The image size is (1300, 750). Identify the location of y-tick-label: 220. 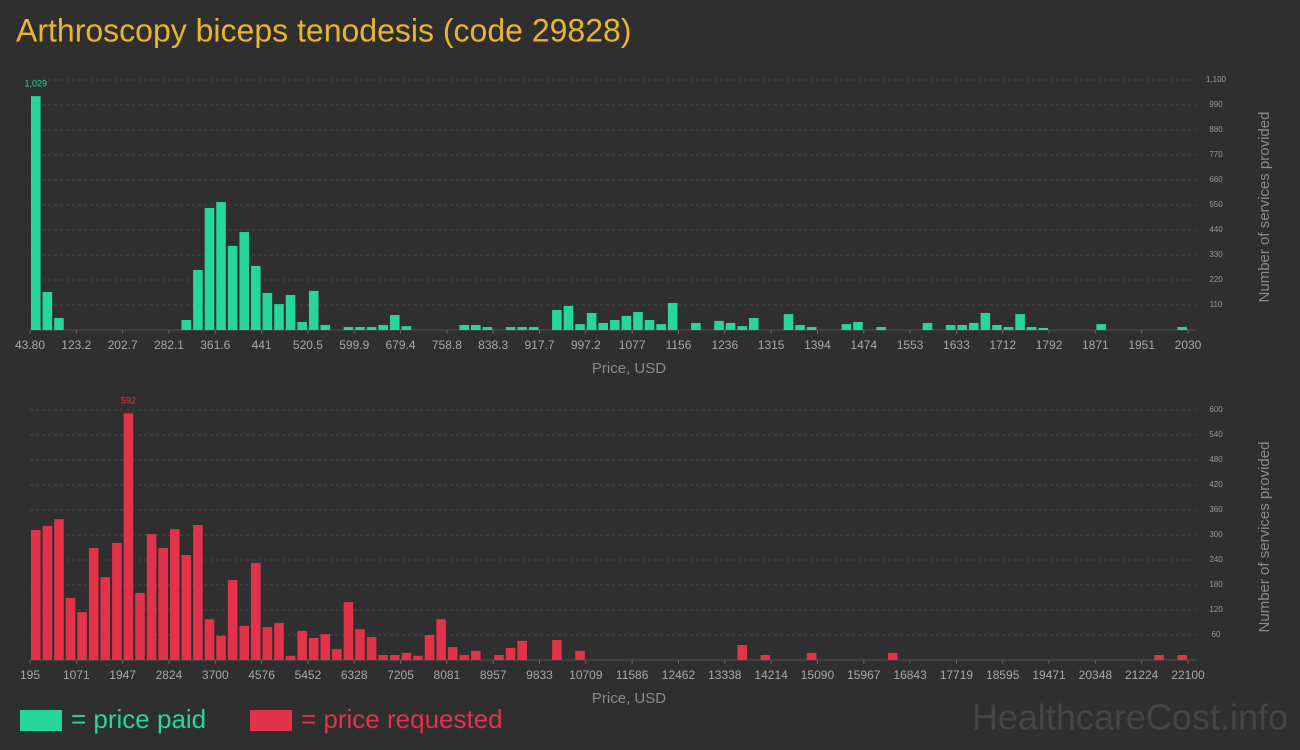
(1216, 279).